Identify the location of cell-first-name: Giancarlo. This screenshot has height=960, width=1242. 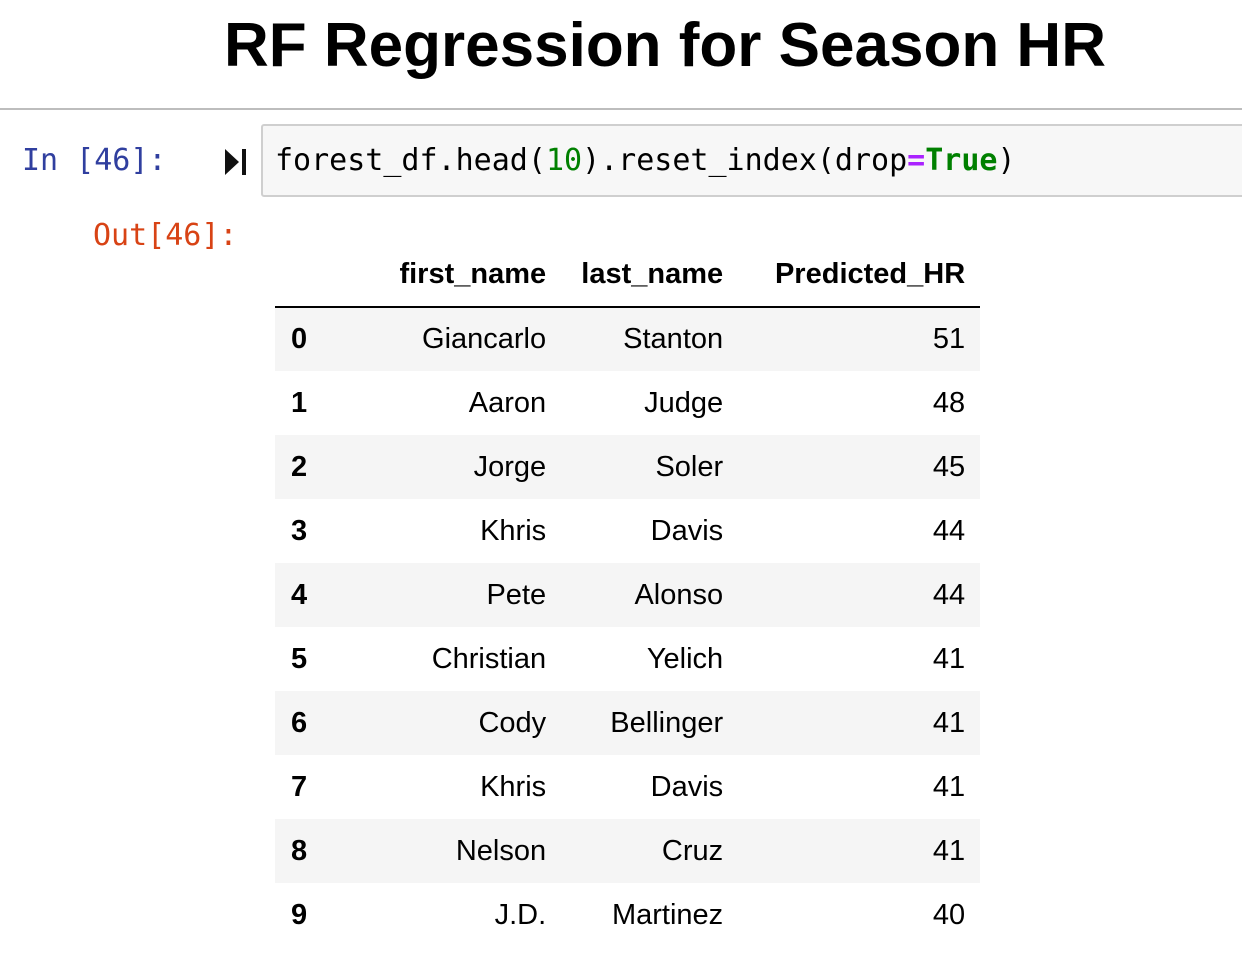
(484, 339).